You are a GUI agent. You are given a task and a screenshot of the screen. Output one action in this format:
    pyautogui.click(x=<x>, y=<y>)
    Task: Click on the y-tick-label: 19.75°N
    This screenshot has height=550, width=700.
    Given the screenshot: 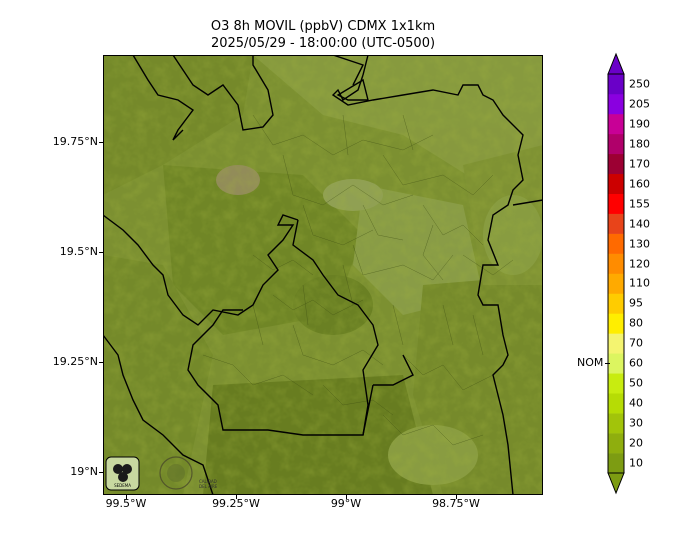 What is the action you would take?
    pyautogui.click(x=75, y=141)
    